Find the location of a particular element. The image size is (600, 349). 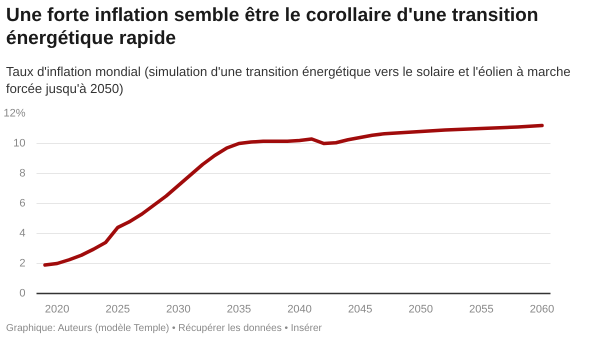

x-tick-label: 2045 is located at coordinates (360, 309).